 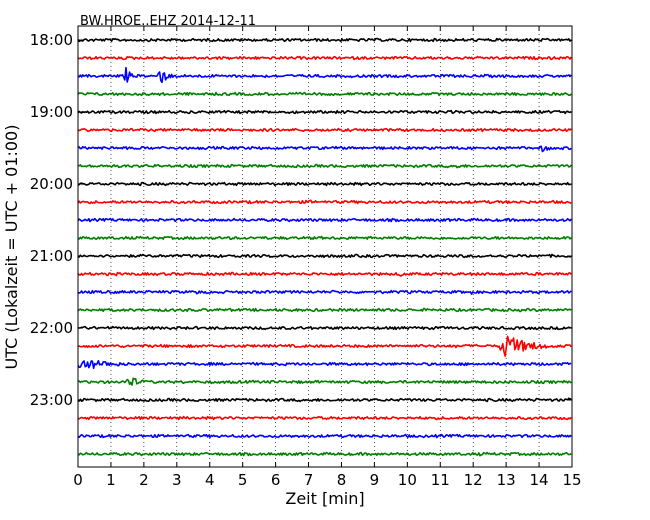 I want to click on trace-2030, so click(x=324, y=220).